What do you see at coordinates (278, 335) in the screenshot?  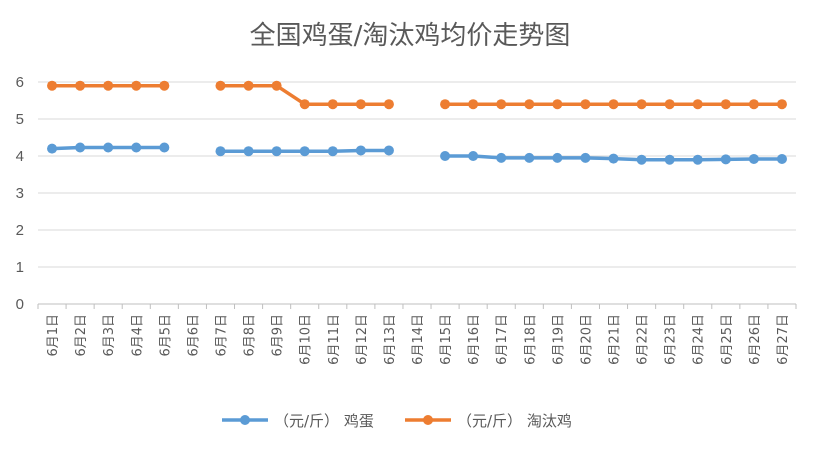 I see `x-tick-label: 6月9日` at bounding box center [278, 335].